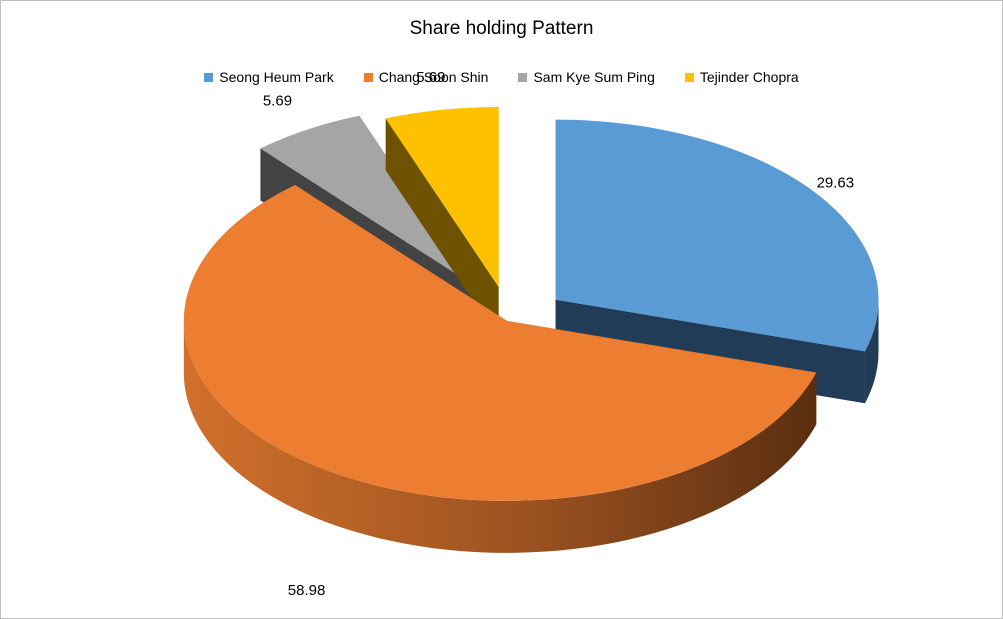 This screenshot has width=1003, height=619. Describe the element at coordinates (430, 77) in the screenshot. I see `data-label-tejinder-chopra: 5.69` at that location.